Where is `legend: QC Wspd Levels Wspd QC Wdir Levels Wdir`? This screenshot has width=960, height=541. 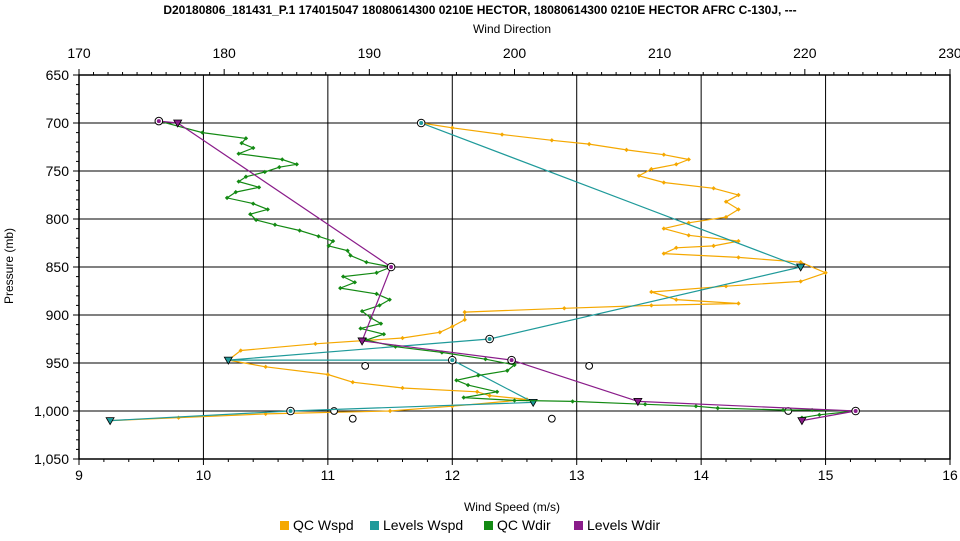
legend: QC Wspd Levels Wspd QC Wdir Levels Wdir is located at coordinates (470, 525).